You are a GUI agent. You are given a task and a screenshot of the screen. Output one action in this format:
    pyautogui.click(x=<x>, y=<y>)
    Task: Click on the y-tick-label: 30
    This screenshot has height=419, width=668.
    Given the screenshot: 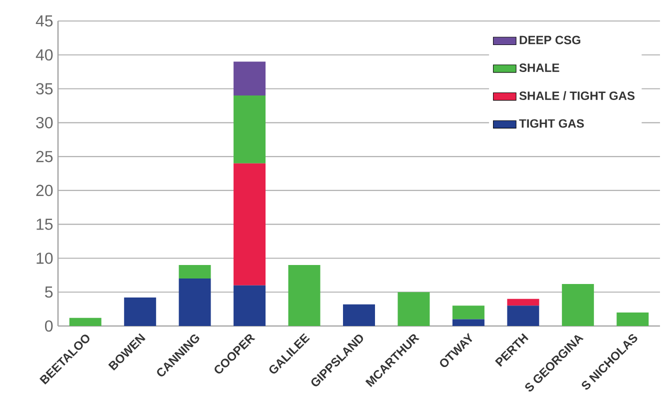 What is the action you would take?
    pyautogui.click(x=44, y=122)
    